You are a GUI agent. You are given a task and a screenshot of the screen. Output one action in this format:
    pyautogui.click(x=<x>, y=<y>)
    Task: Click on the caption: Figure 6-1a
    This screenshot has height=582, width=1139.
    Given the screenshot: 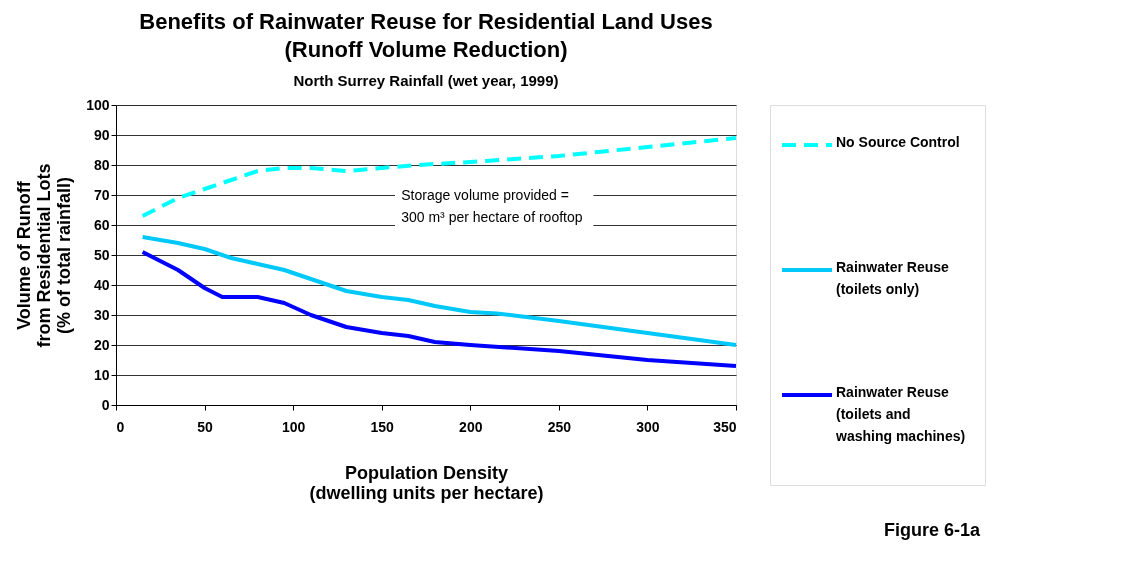 What is the action you would take?
    pyautogui.click(x=932, y=530)
    